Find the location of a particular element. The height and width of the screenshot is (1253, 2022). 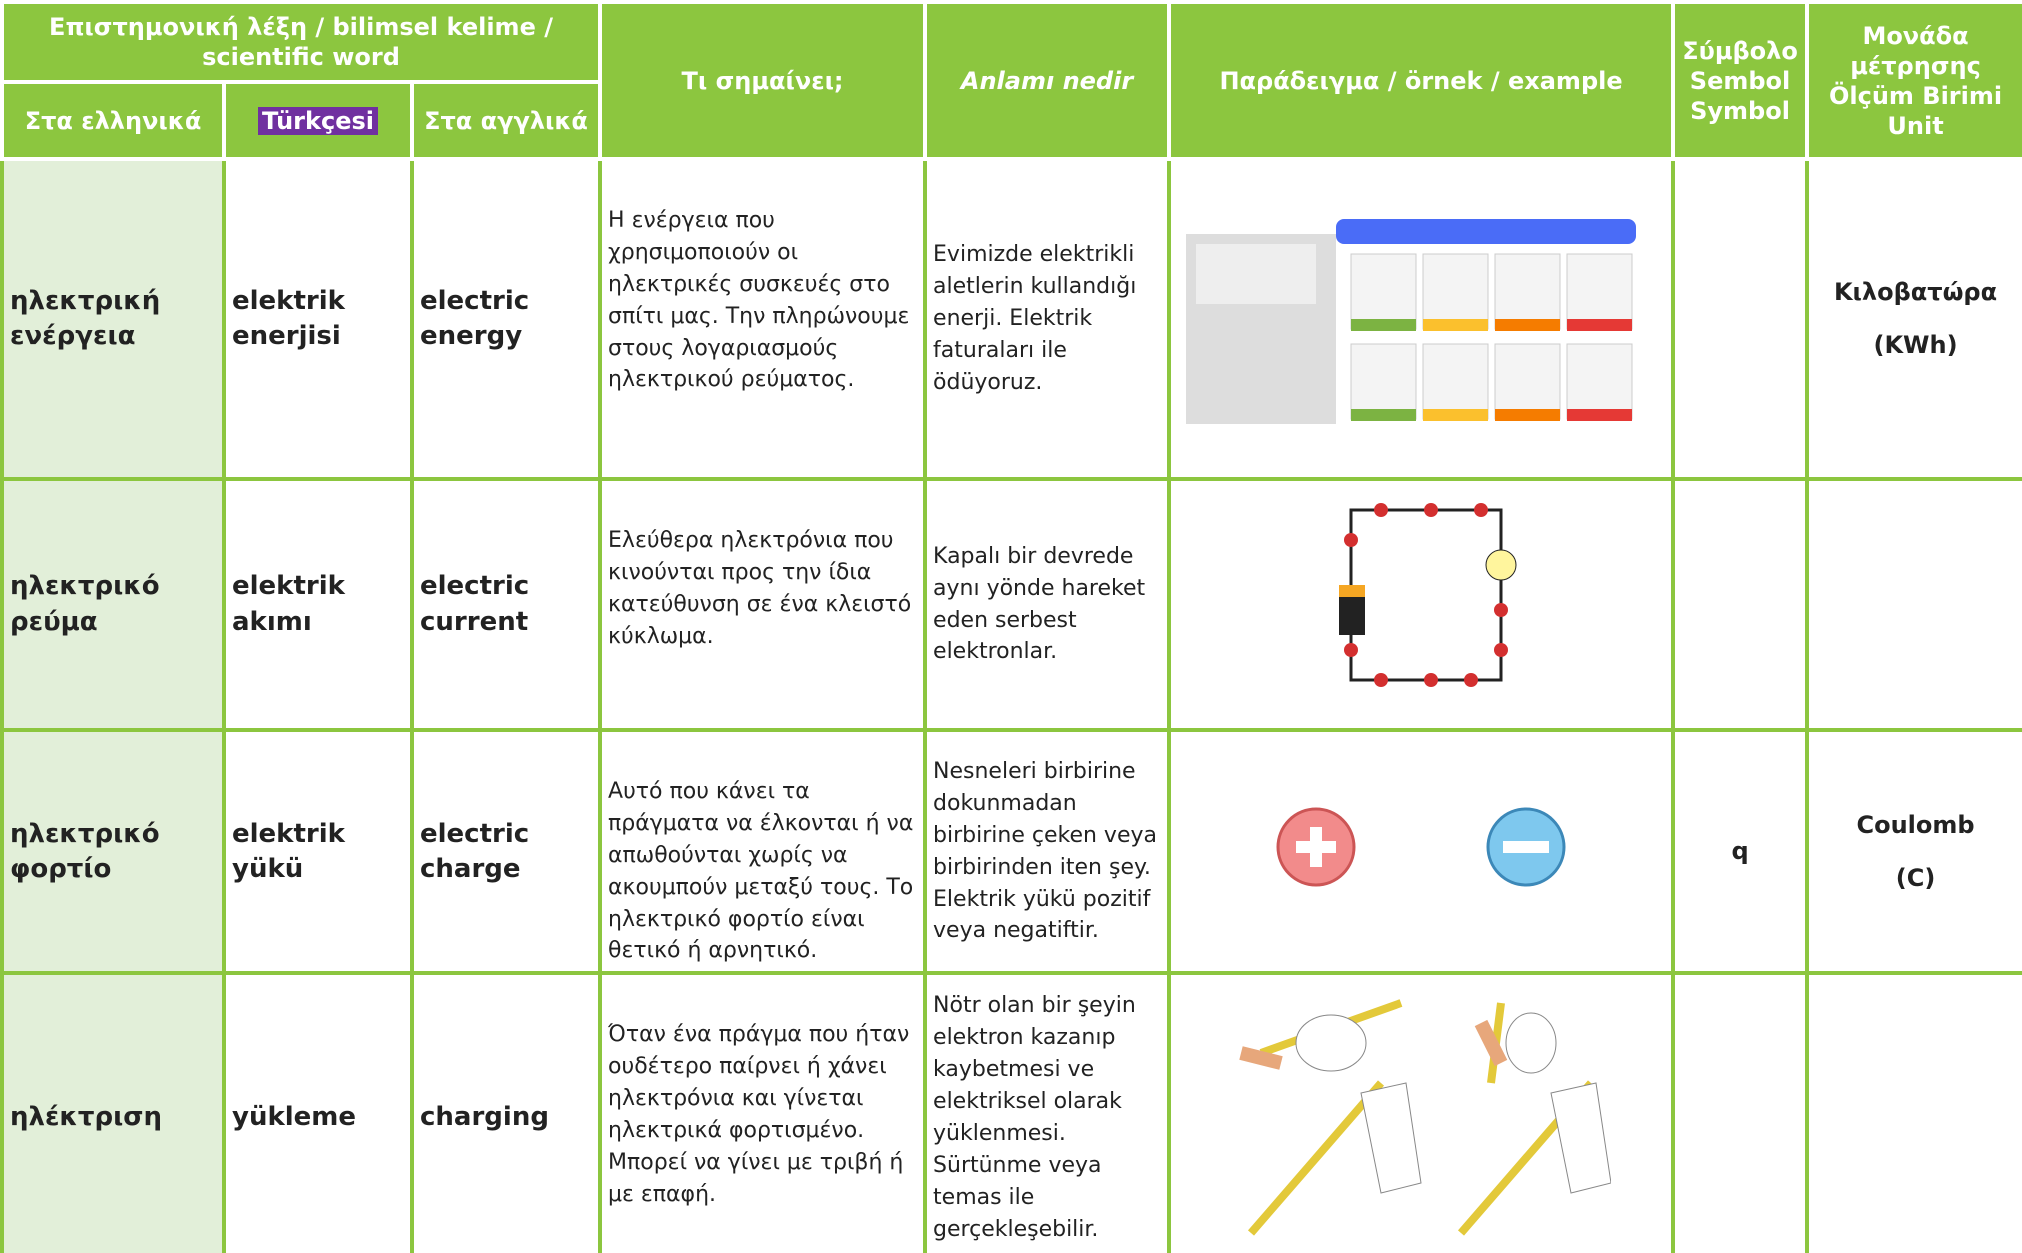

english-word: electric charge is located at coordinates (506, 851).